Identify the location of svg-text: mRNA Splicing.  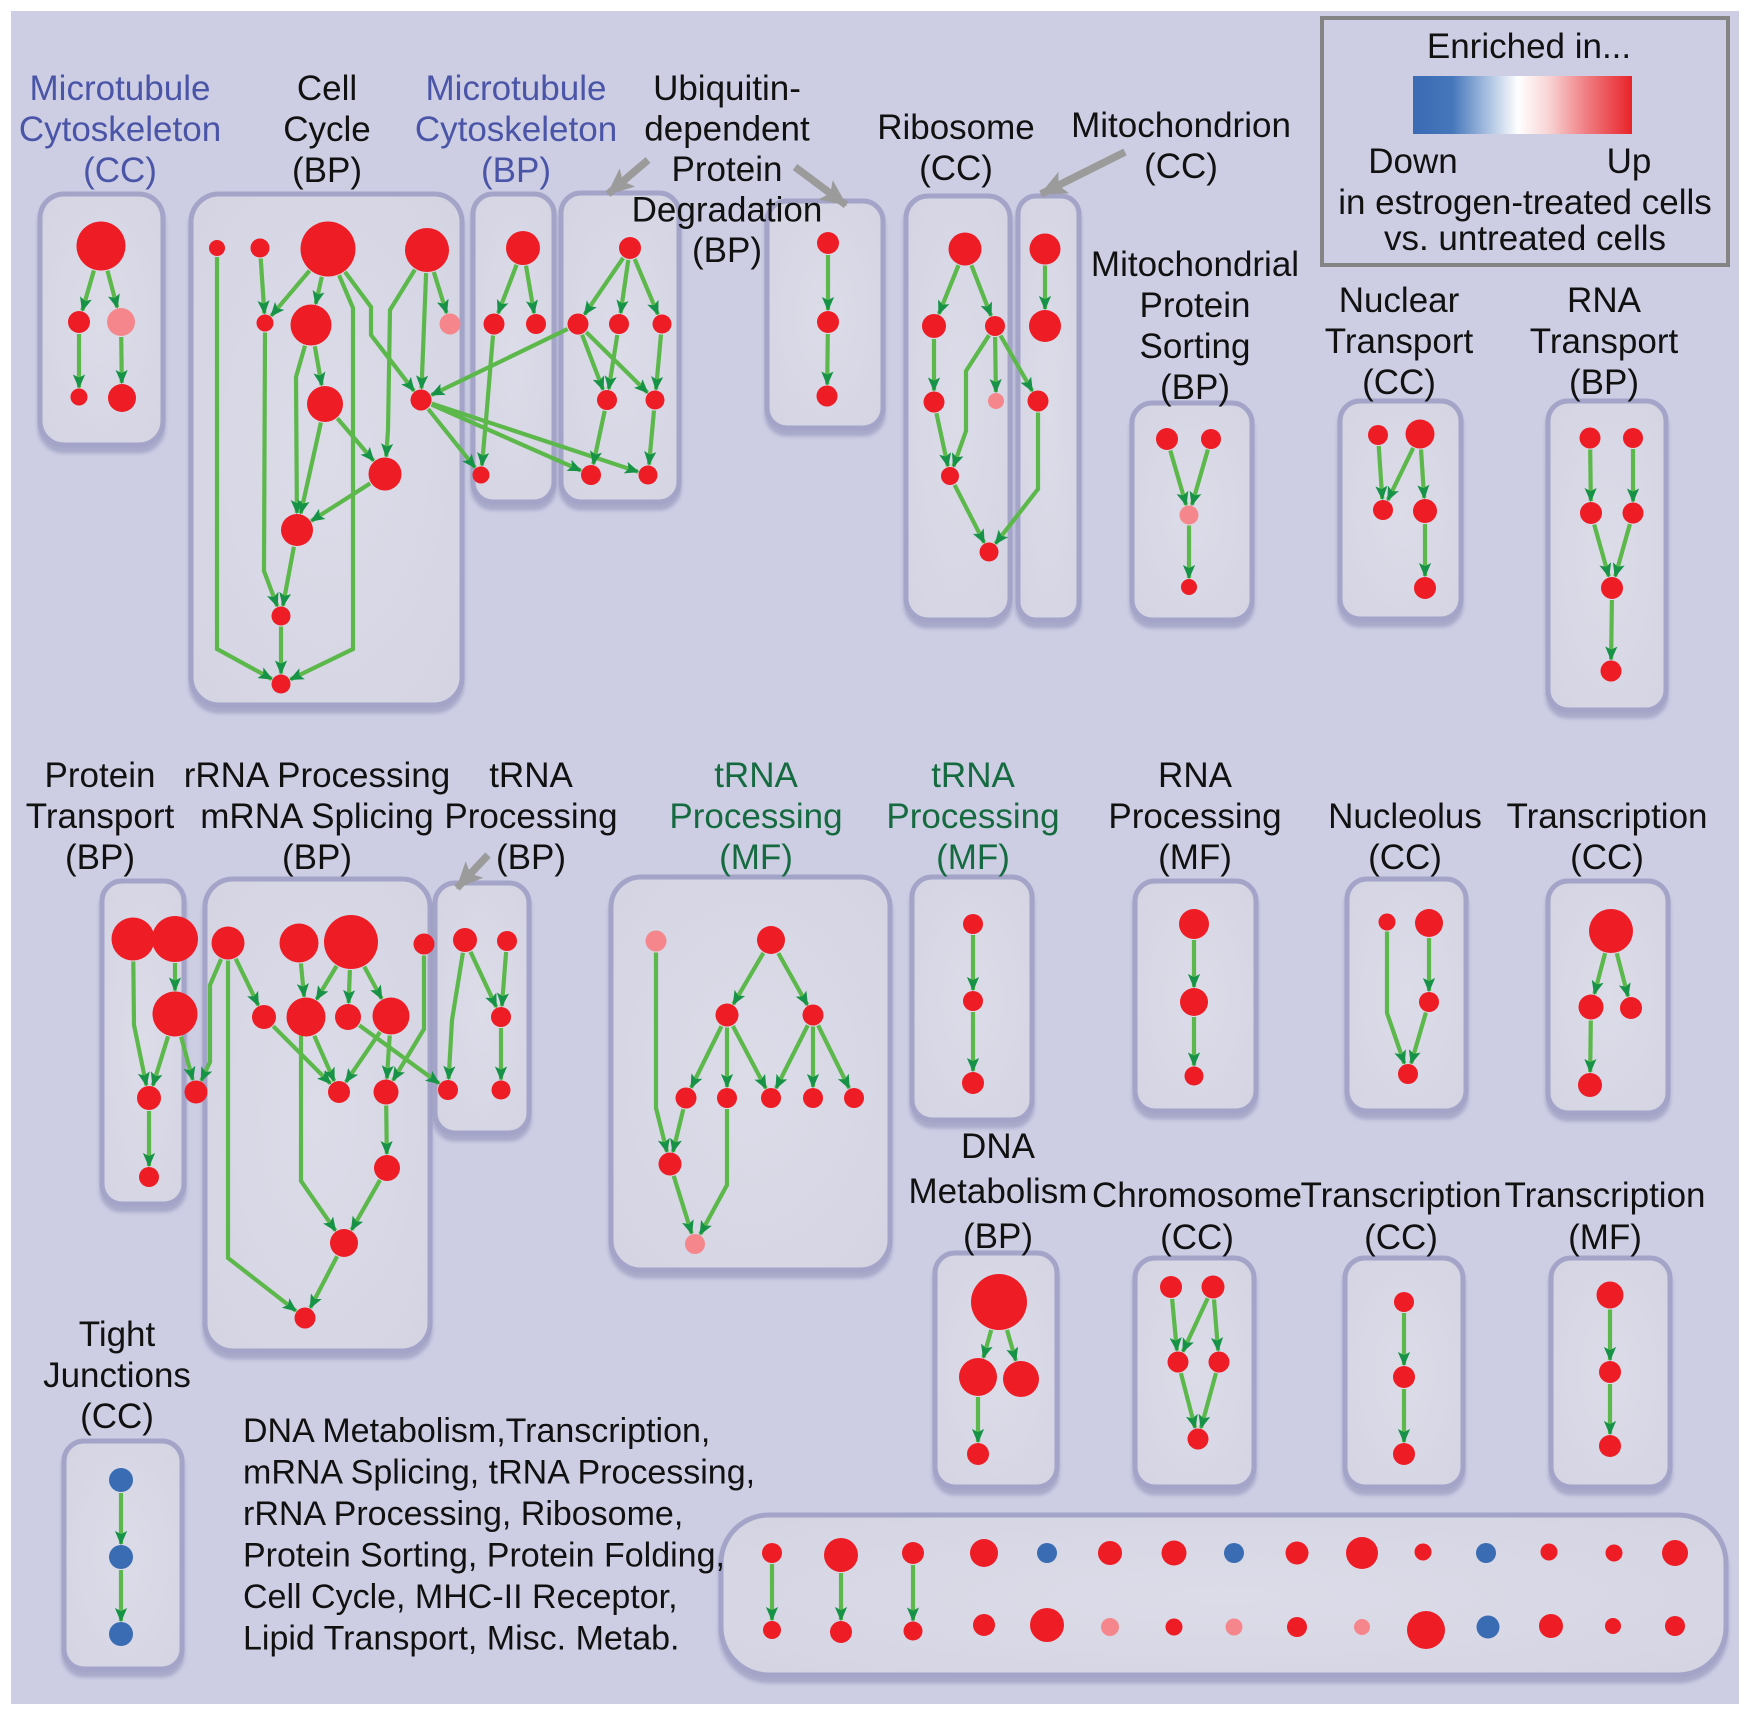
(316, 816).